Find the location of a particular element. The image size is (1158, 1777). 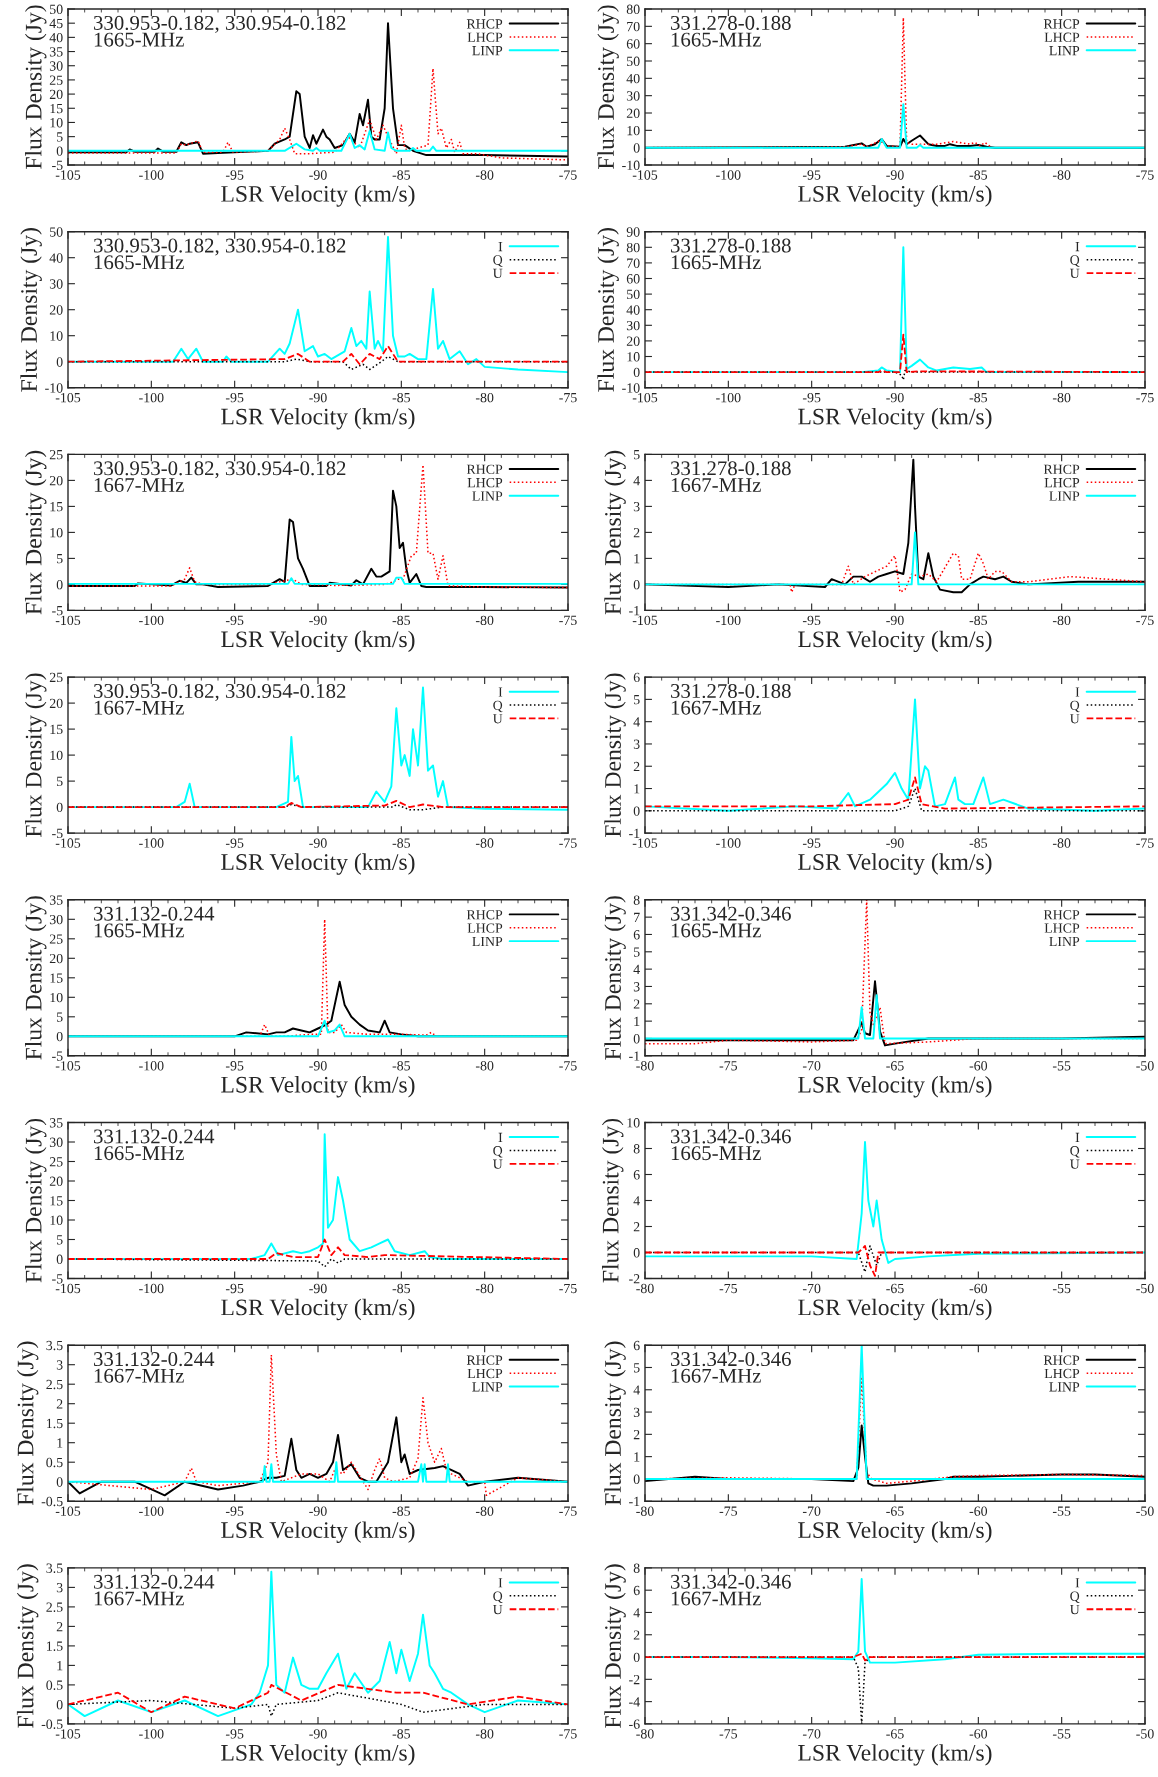

y-tick-label: 45 is located at coordinates (56, 23).